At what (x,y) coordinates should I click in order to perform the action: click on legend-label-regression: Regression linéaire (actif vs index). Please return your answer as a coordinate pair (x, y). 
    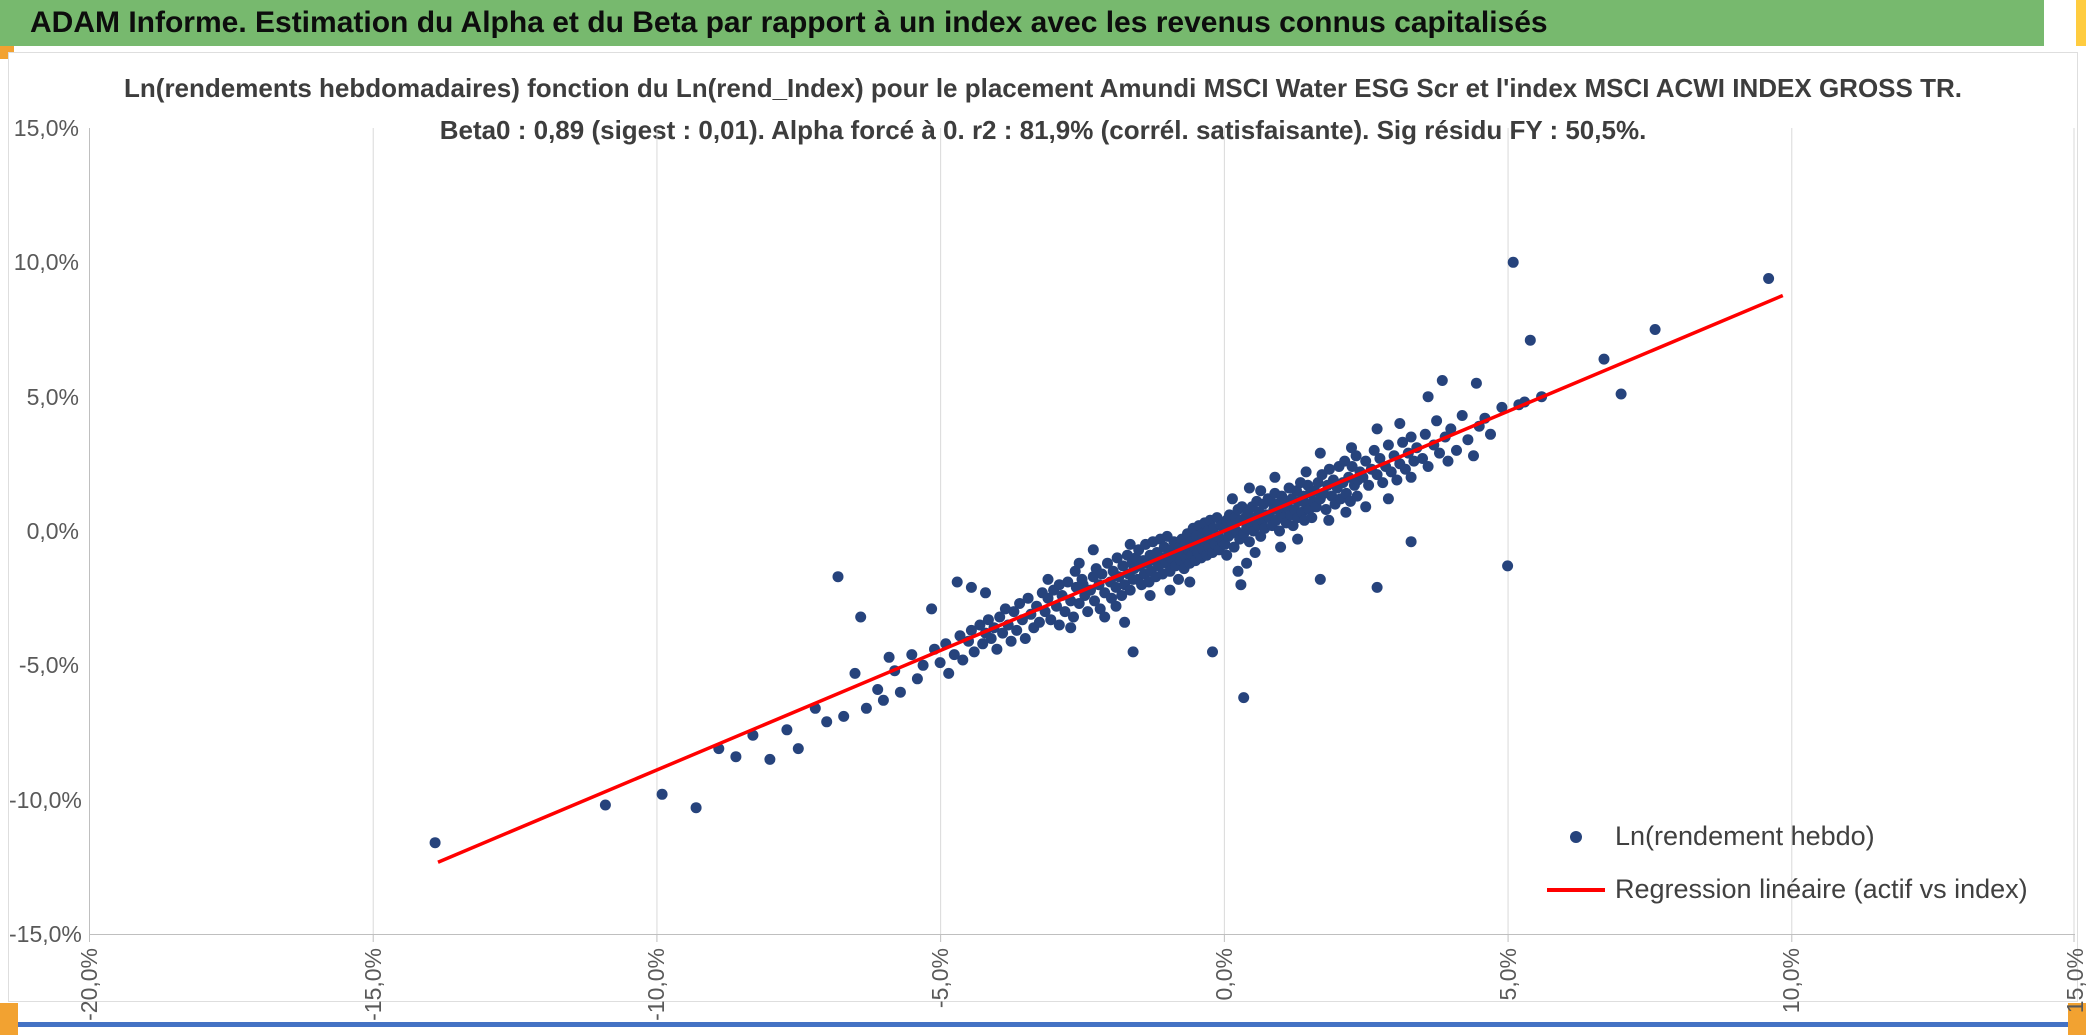
    Looking at the image, I should click on (1821, 889).